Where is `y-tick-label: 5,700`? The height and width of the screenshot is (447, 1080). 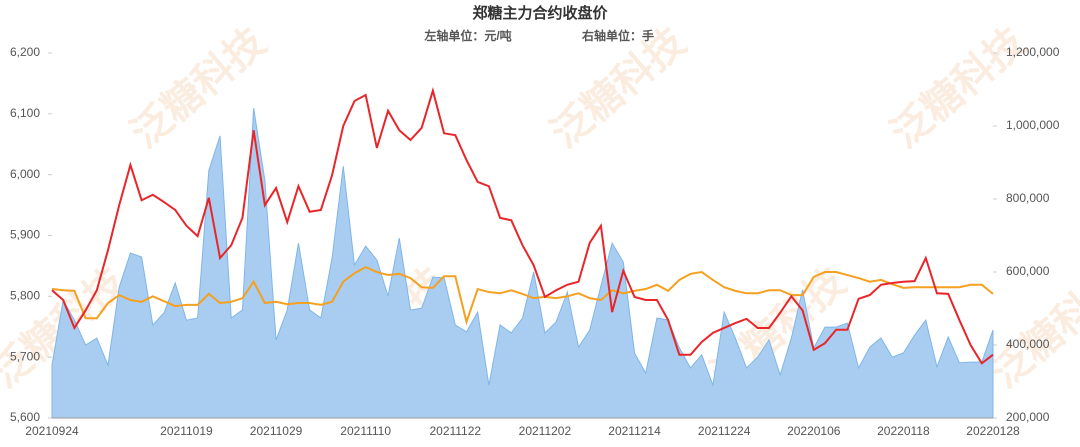 y-tick-label: 5,700 is located at coordinates (25, 356).